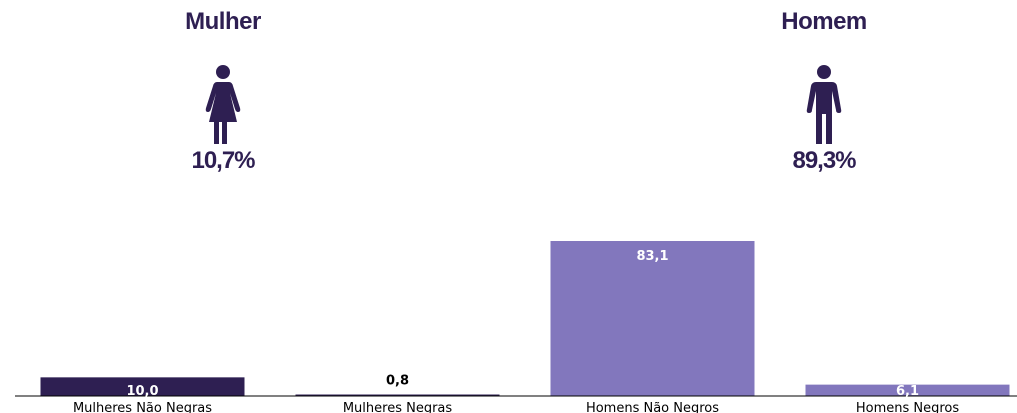 This screenshot has width=1017, height=413. I want to click on category-label-mulheres-nao-negras: Mulheres Não Negras, so click(142, 407).